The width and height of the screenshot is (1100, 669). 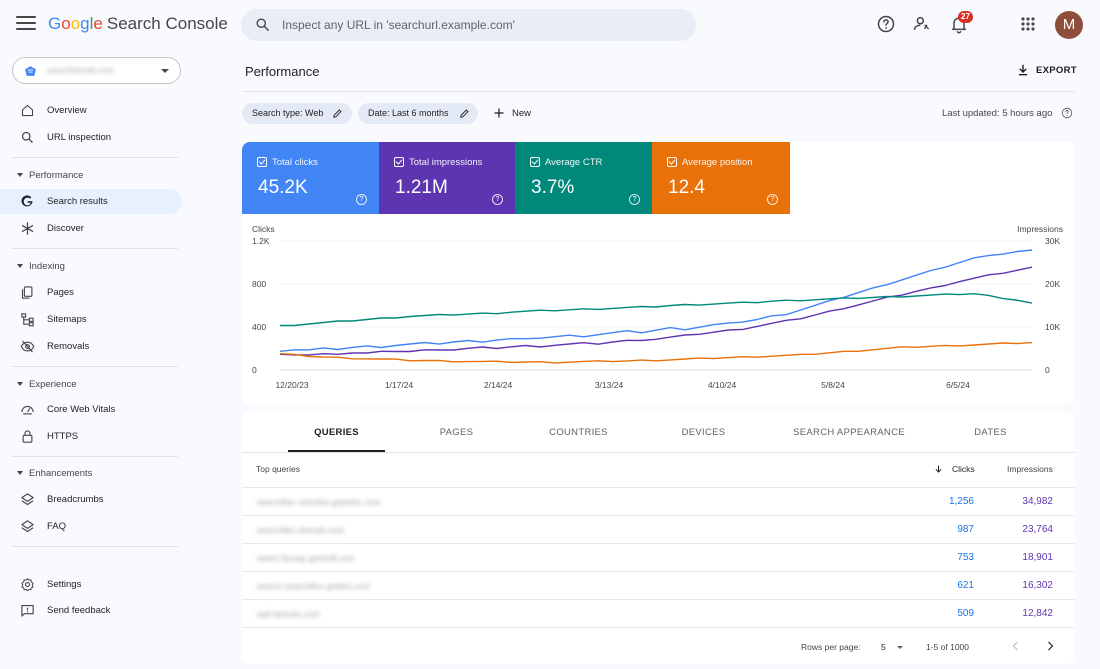 I want to click on search-icon, so click(x=27, y=137).